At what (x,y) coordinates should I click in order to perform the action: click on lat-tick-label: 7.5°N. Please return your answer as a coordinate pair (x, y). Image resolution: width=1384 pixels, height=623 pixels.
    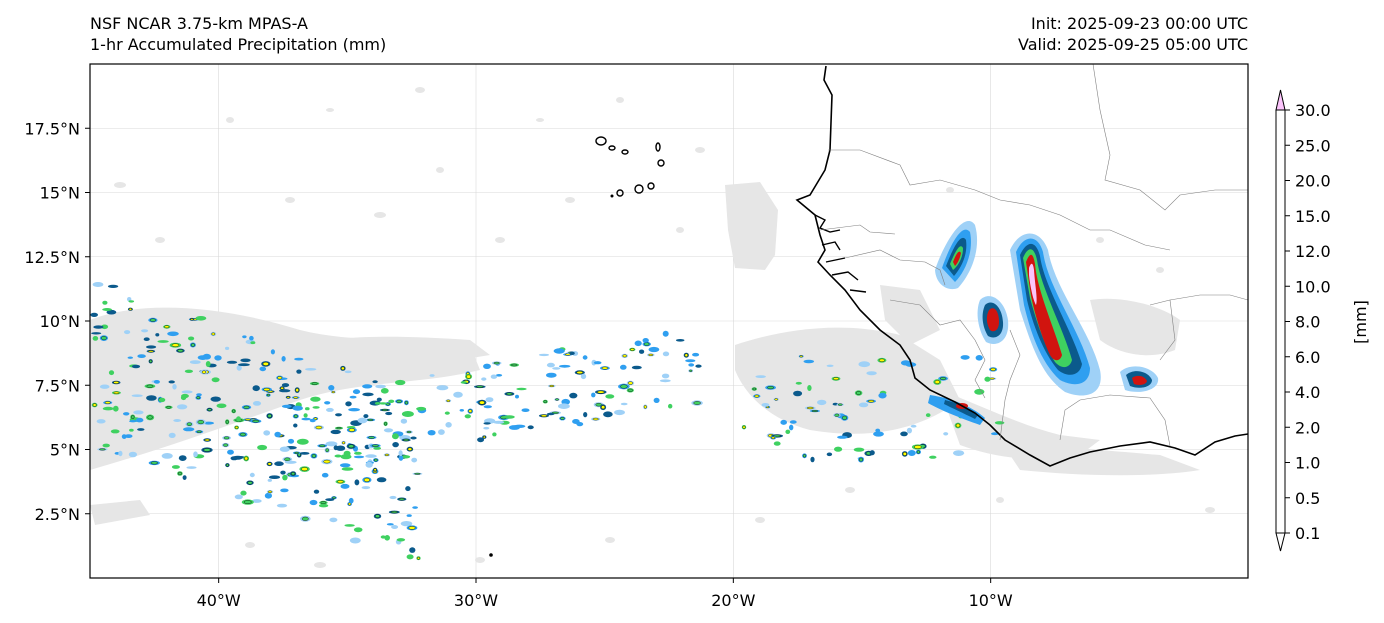
    Looking at the image, I should click on (57, 385).